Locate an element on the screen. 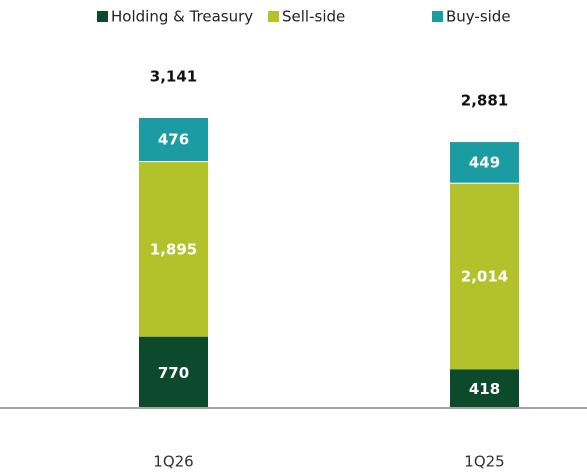 The image size is (587, 473). total-label: 2,881 is located at coordinates (484, 101).